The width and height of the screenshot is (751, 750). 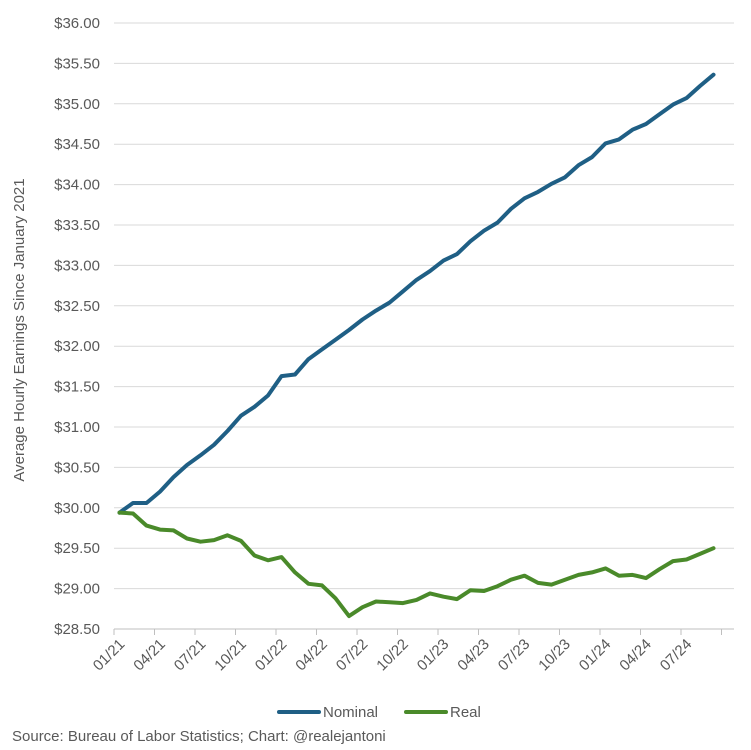 What do you see at coordinates (109, 655) in the screenshot?
I see `x-tick-label: 01/21` at bounding box center [109, 655].